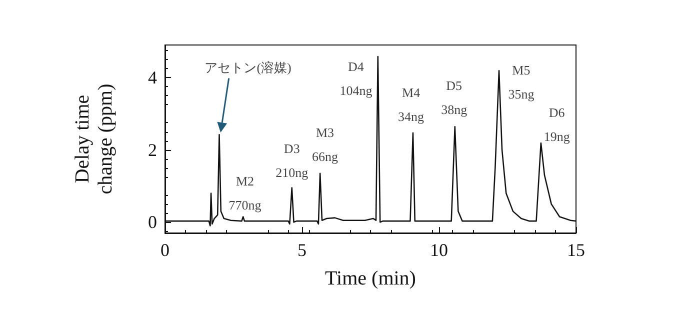 This screenshot has width=700, height=315. What do you see at coordinates (454, 97) in the screenshot?
I see `annotation: D5 38ng` at bounding box center [454, 97].